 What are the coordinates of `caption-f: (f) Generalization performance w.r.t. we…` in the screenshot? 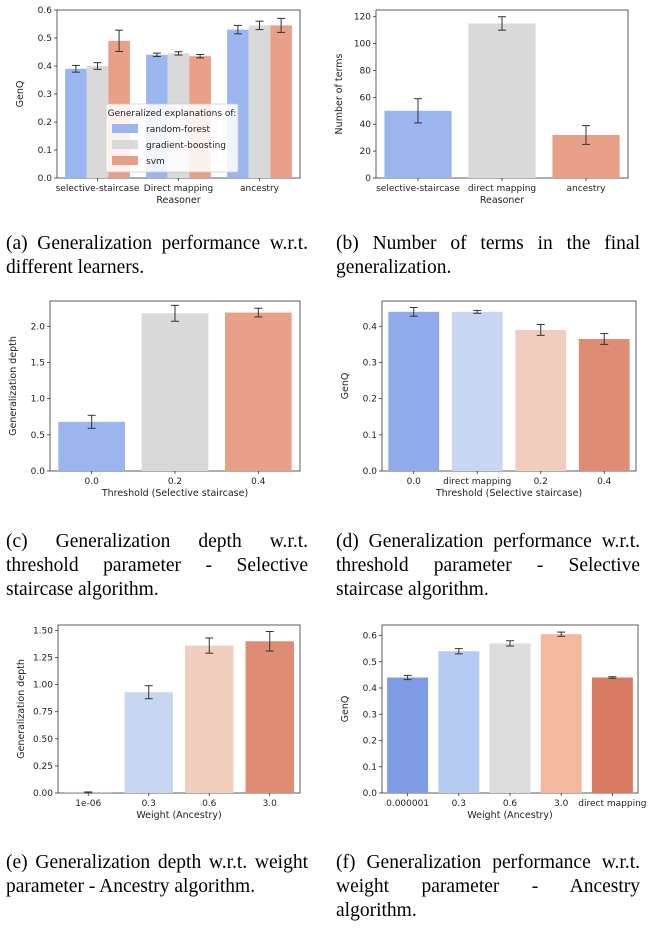 It's located at (488, 886).